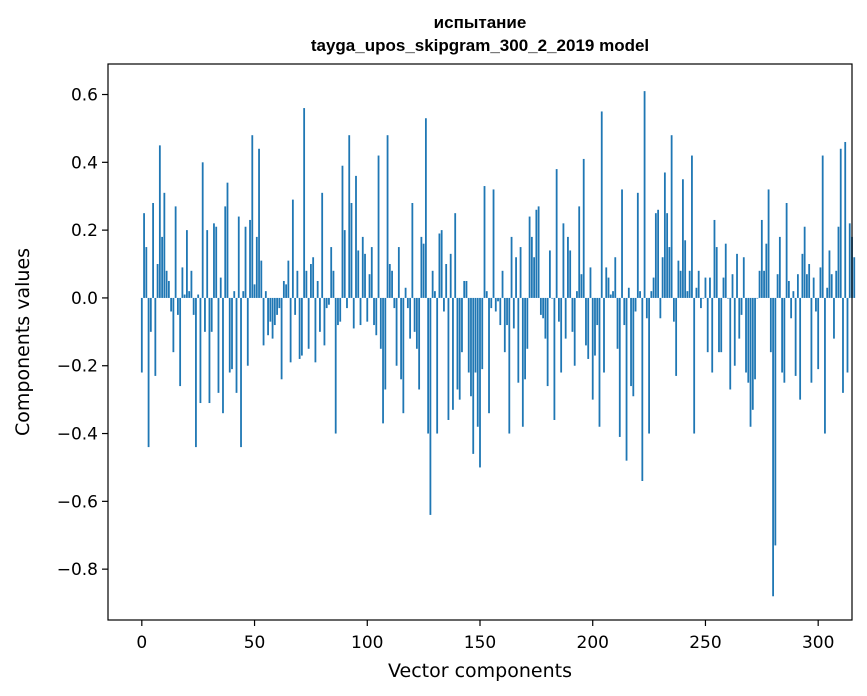 Image resolution: width=867 pixels, height=696 pixels. Describe the element at coordinates (84, 96) in the screenshot. I see `y-tick-label: 0.6` at that location.